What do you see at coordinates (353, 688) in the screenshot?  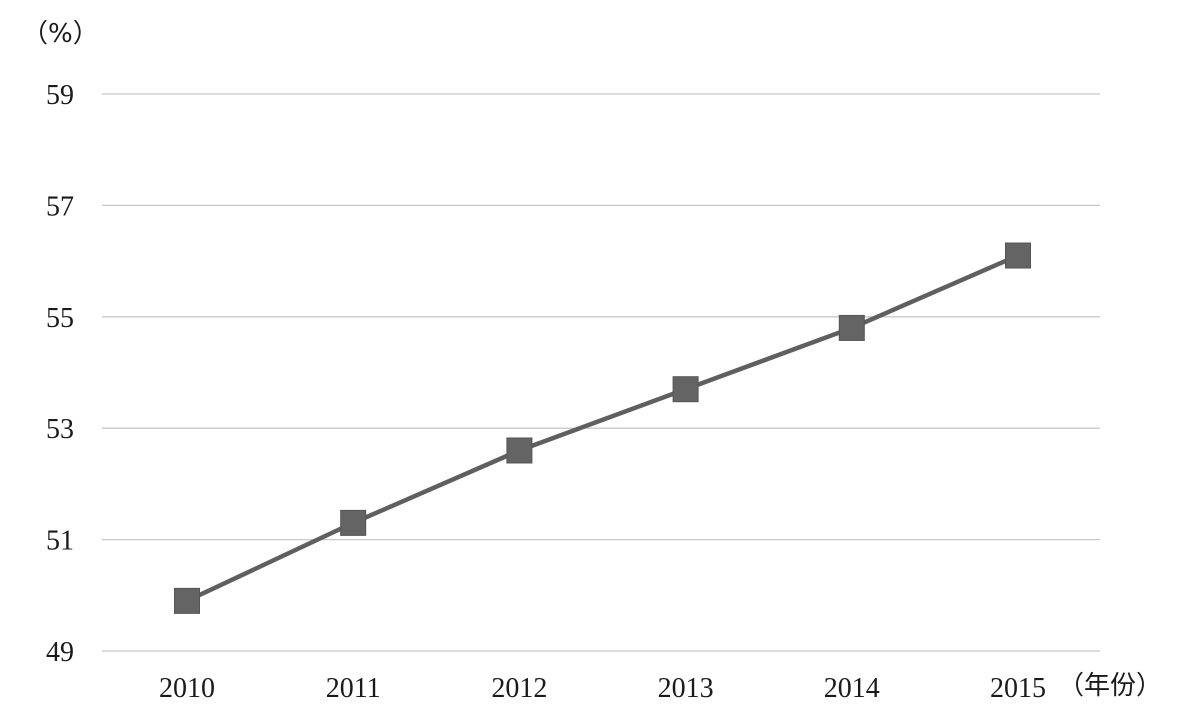 I see `x-tick-label-2011: 2011` at bounding box center [353, 688].